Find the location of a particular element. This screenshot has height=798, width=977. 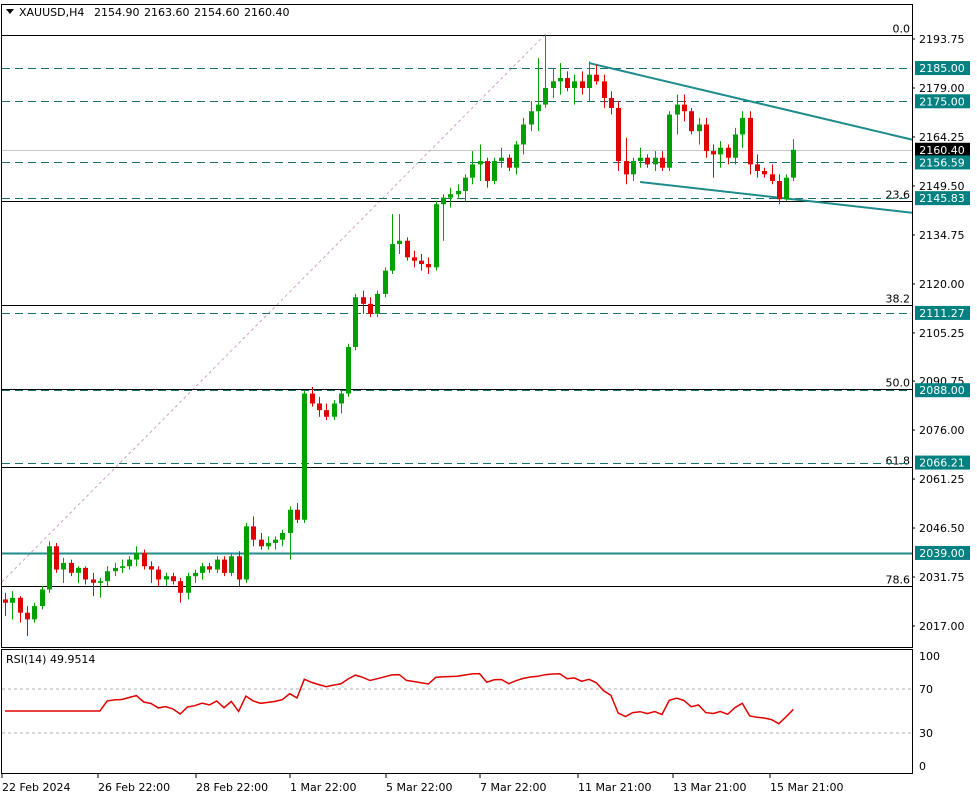

rsi-tick-label: 100 is located at coordinates (929, 656).